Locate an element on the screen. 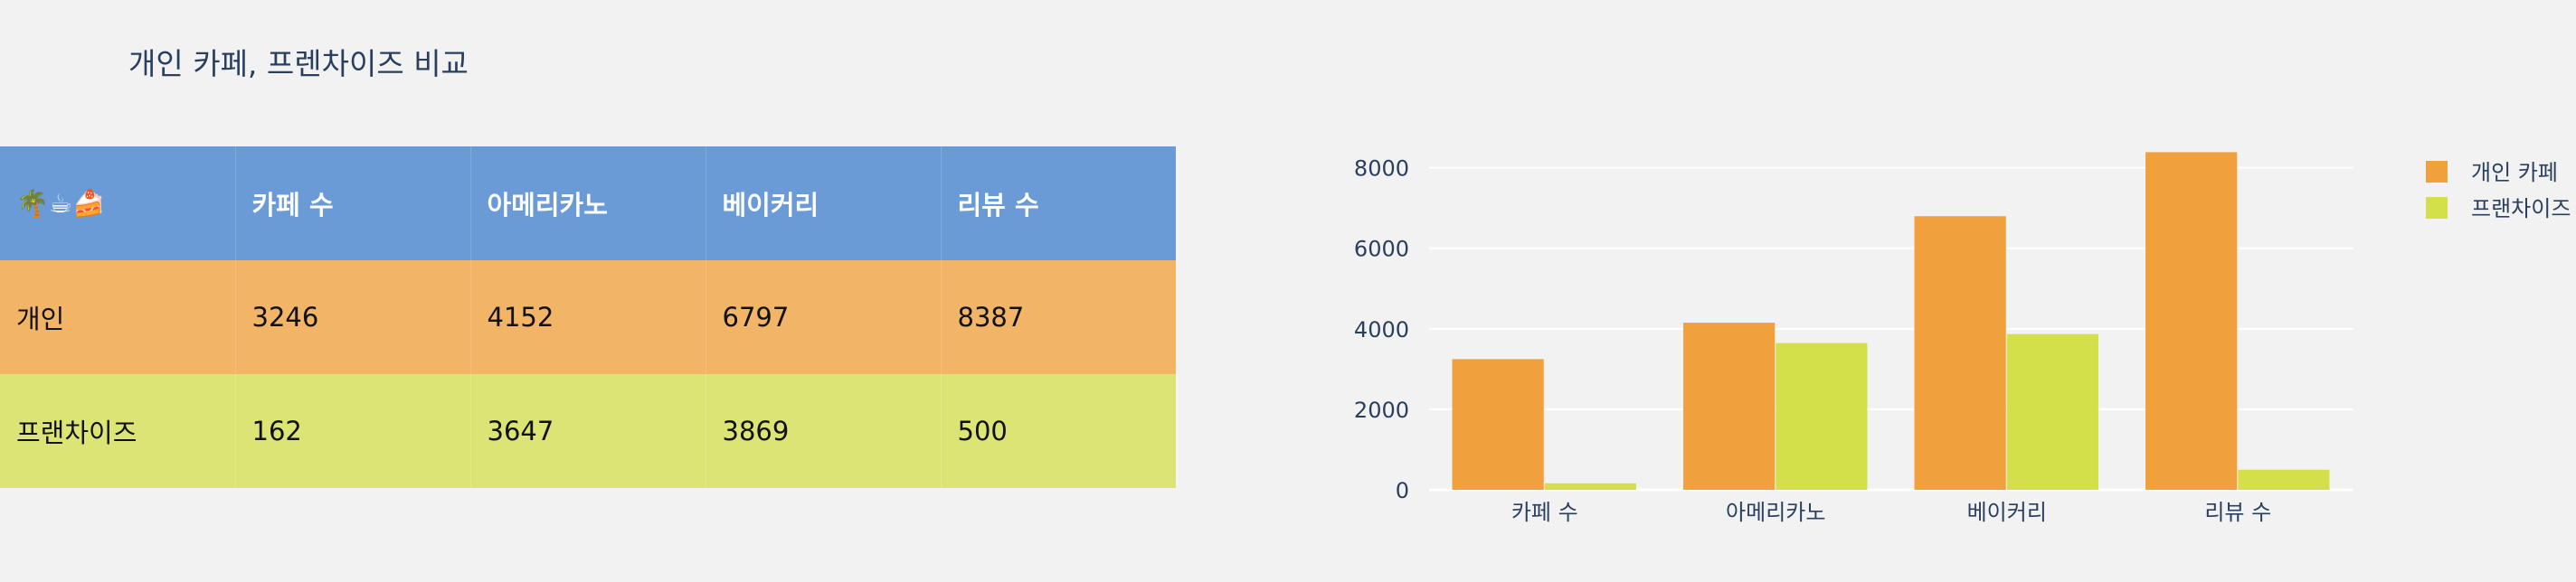 This screenshot has width=2576, height=582. x-tick-label: 베이커리 is located at coordinates (2007, 512).